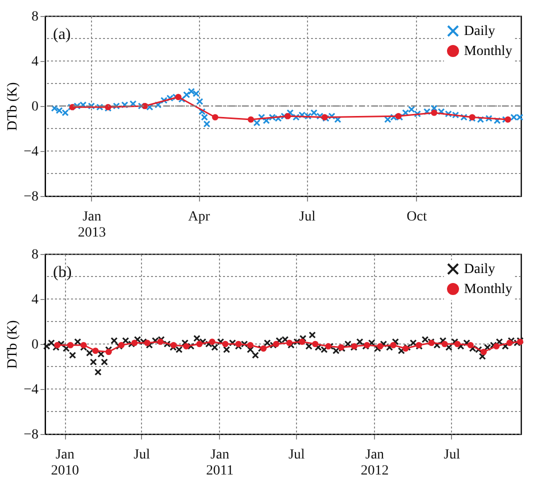  What do you see at coordinates (374, 463) in the screenshot?
I see `x-tick-label: Jan 2012` at bounding box center [374, 463].